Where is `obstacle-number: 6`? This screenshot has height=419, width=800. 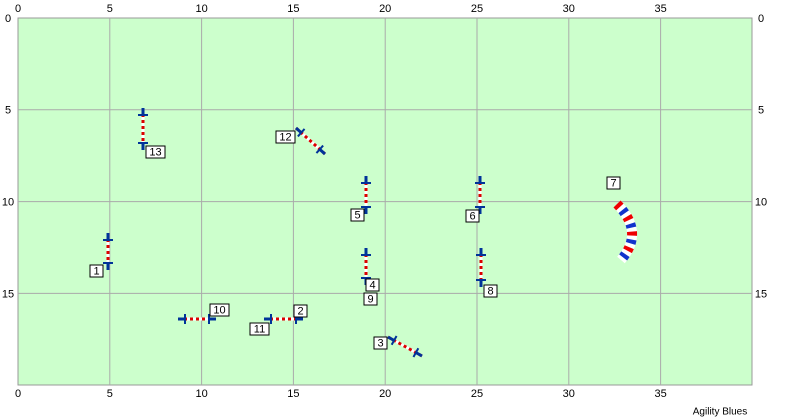 obstacle-number: 6 is located at coordinates (472, 216).